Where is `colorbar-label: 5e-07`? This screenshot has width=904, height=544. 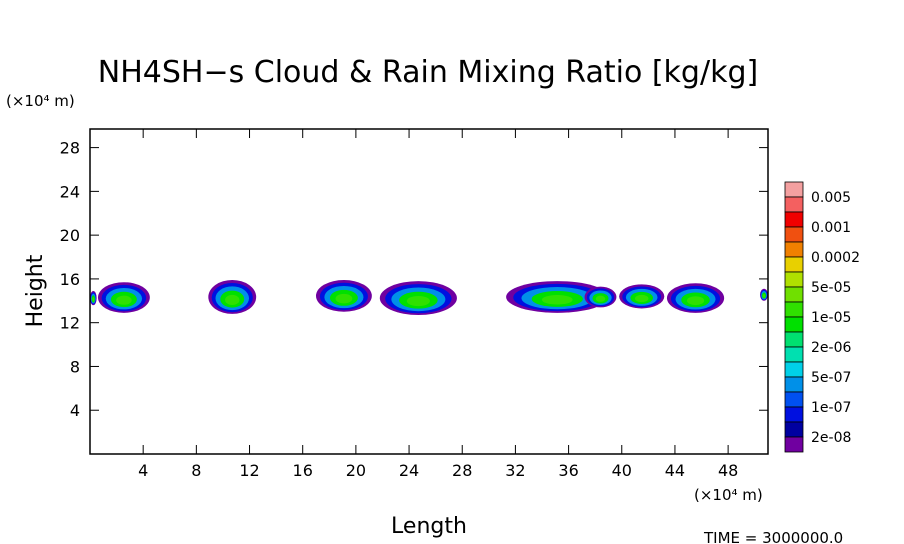
colorbar-label: 5e-07 is located at coordinates (831, 378).